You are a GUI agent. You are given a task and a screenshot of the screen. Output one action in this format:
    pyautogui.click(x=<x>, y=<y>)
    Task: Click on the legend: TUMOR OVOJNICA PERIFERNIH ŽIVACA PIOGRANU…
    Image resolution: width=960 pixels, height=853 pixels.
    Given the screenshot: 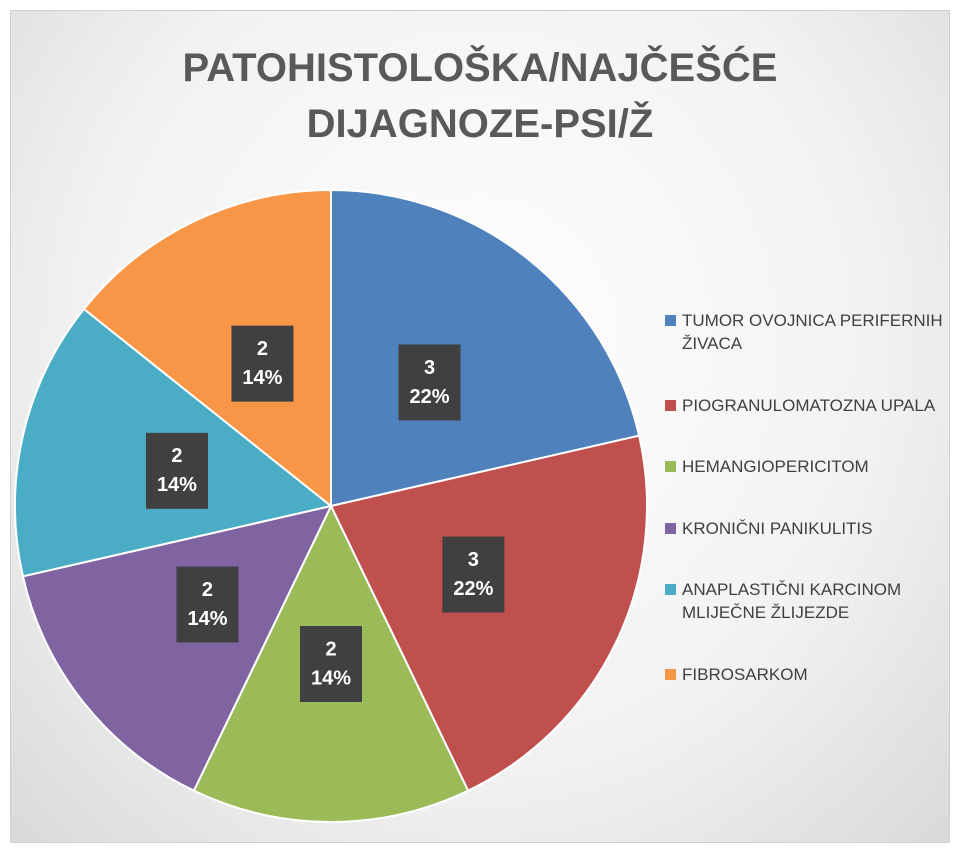 What is the action you would take?
    pyautogui.click(x=805, y=497)
    